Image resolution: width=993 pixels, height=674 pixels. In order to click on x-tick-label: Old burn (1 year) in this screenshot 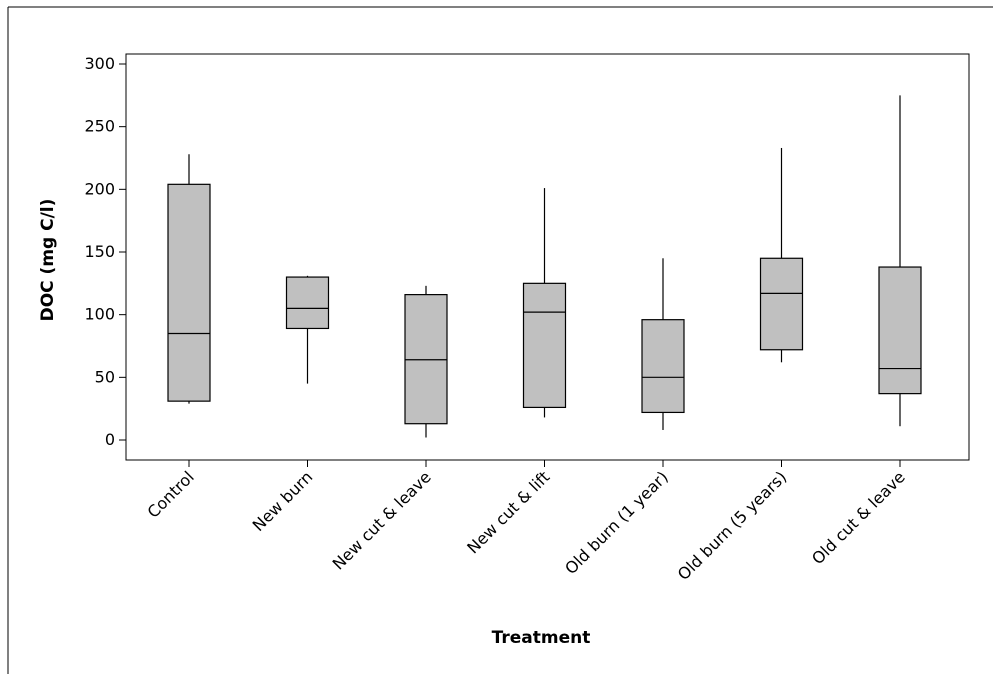, I will do `click(616, 522)`.